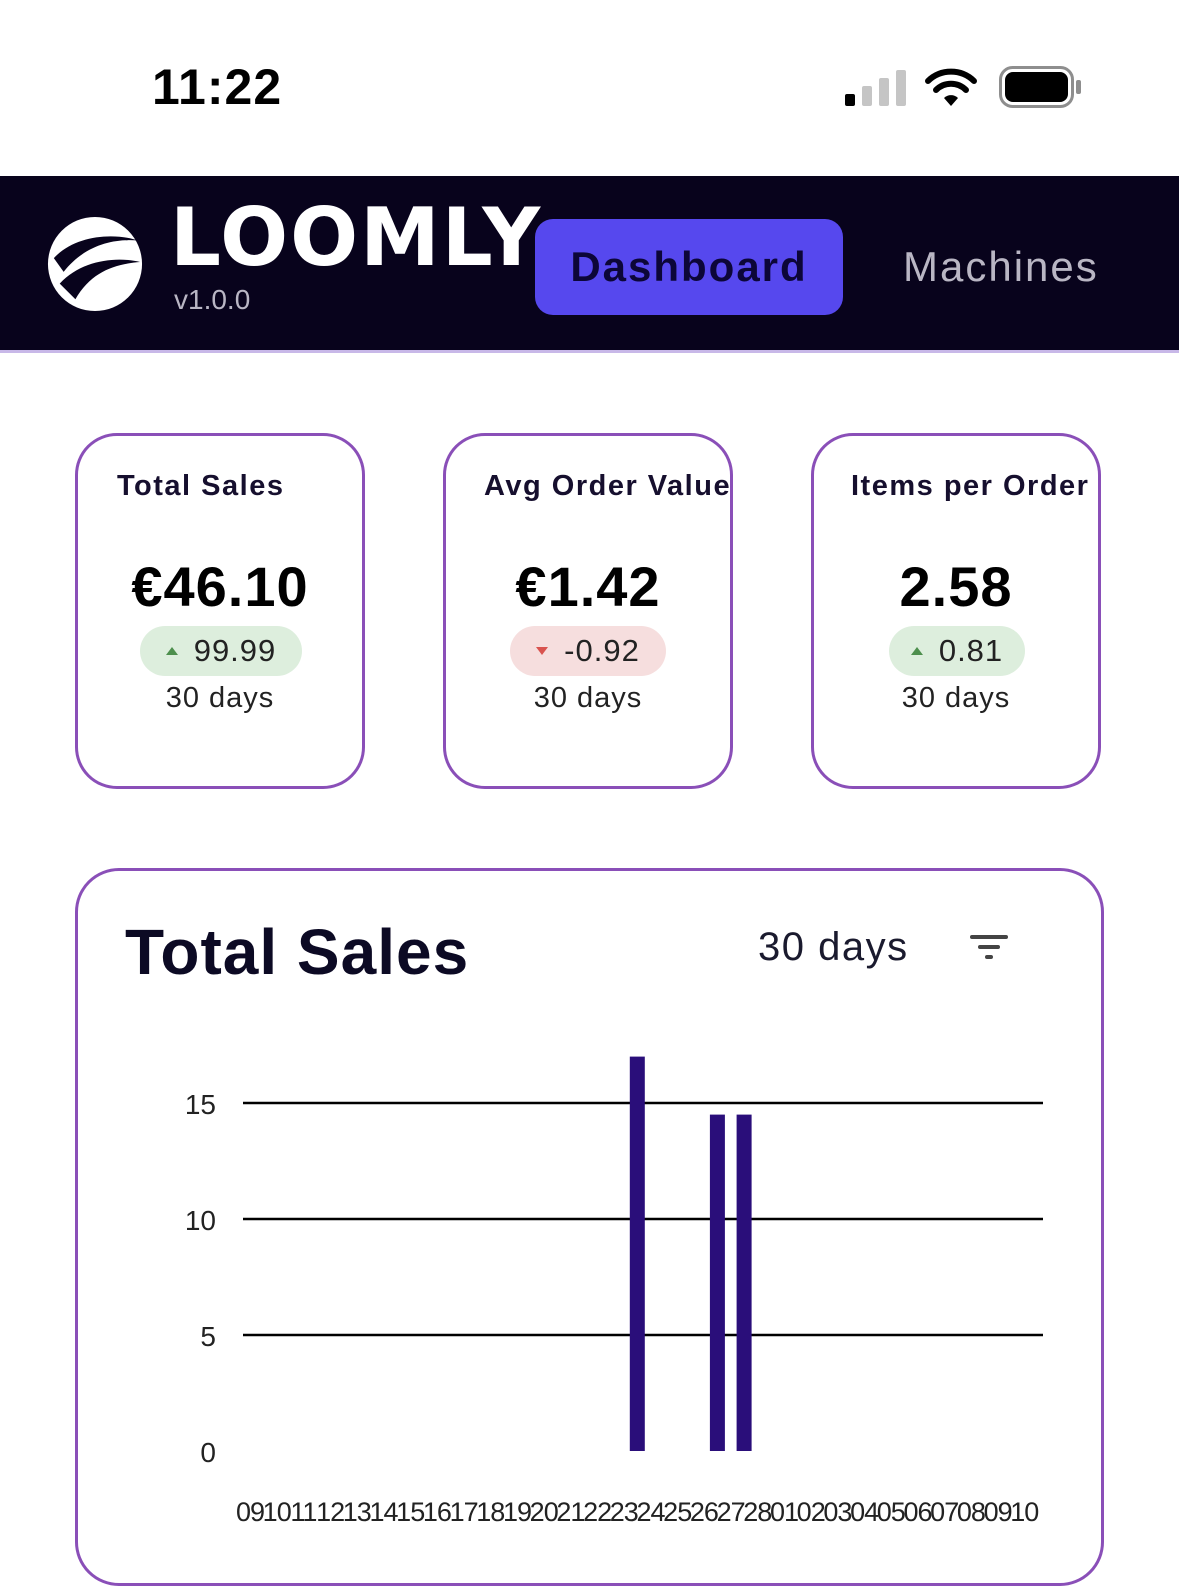  Describe the element at coordinates (597, 1512) in the screenshot. I see `x-tick-label: 22` at that location.